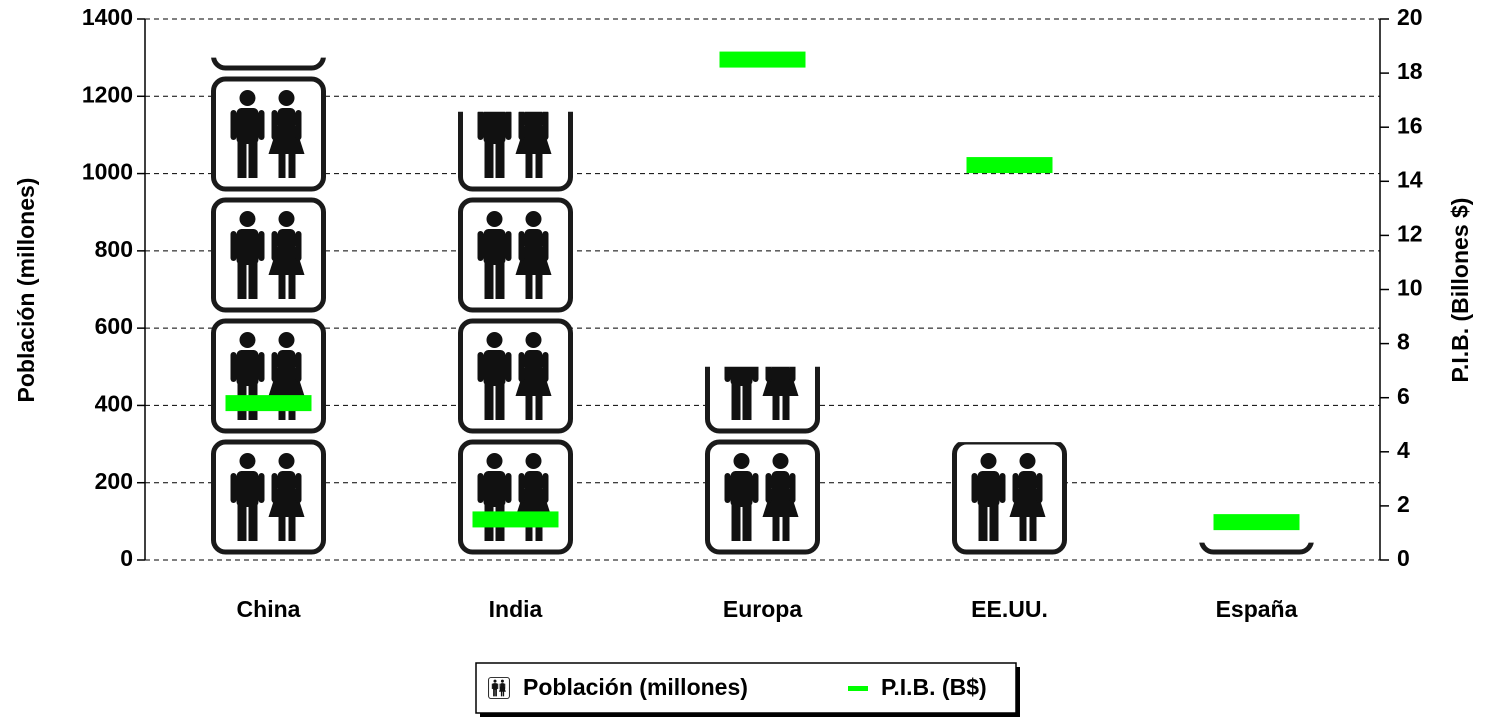 Image resolution: width=1485 pixels, height=721 pixels. Describe the element at coordinates (107, 17) in the screenshot. I see `y-tick-label: 1400` at that location.